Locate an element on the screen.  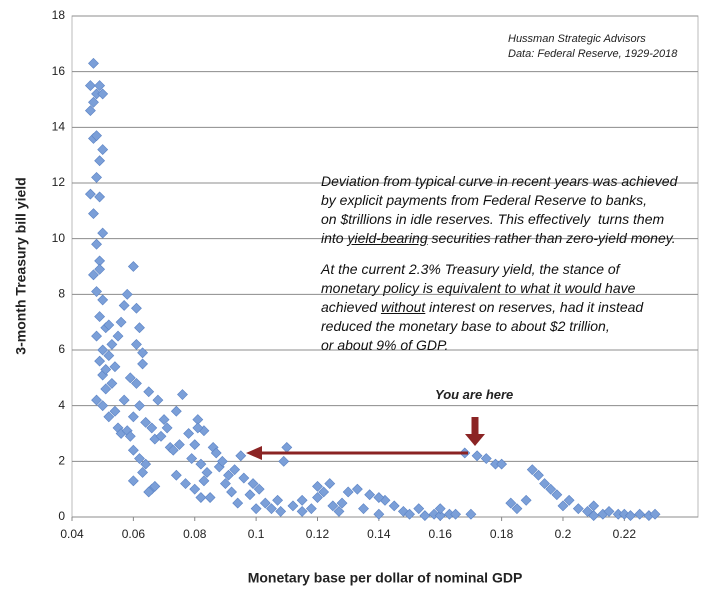
y-tick-label: 10 is located at coordinates (59, 238).